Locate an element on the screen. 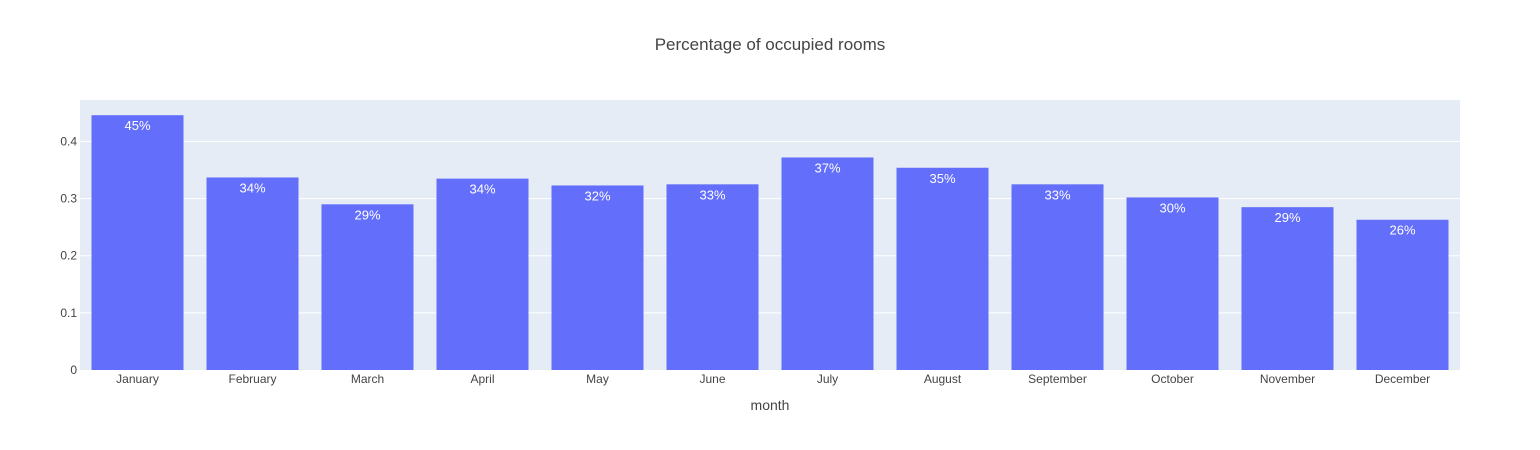 The image size is (1540, 450). x-tick-label: October is located at coordinates (1172, 379).